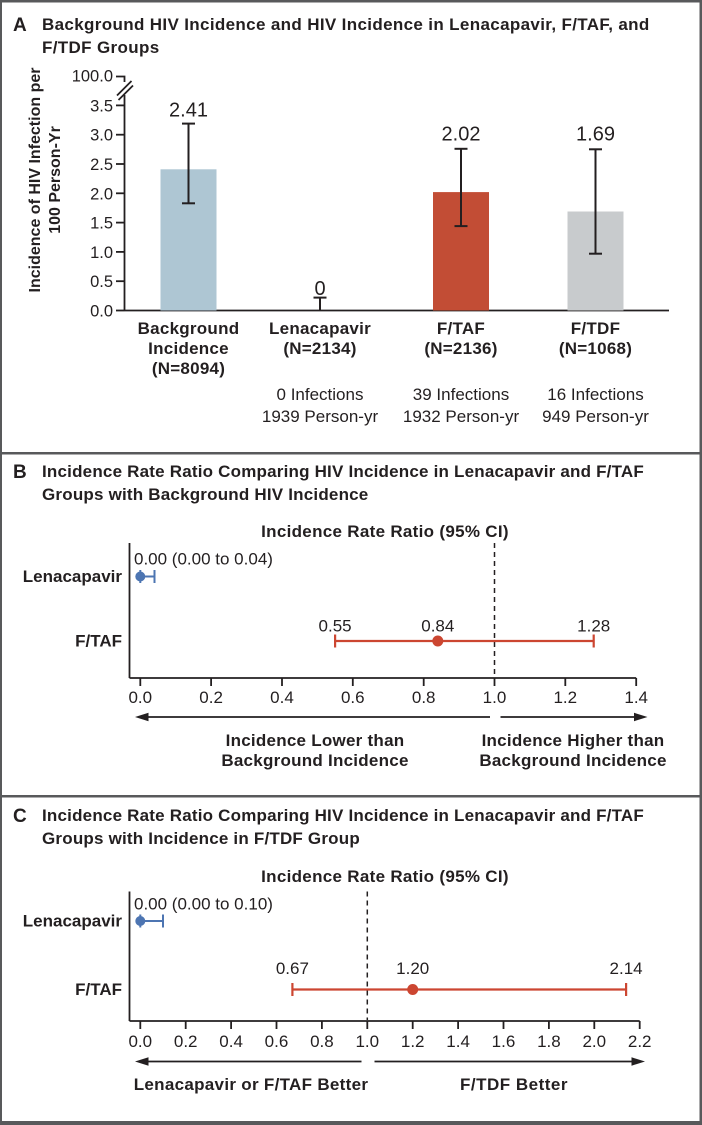 This screenshot has height=1125, width=702. Describe the element at coordinates (292, 968) in the screenshot. I see `svg-text: 0.67` at that location.